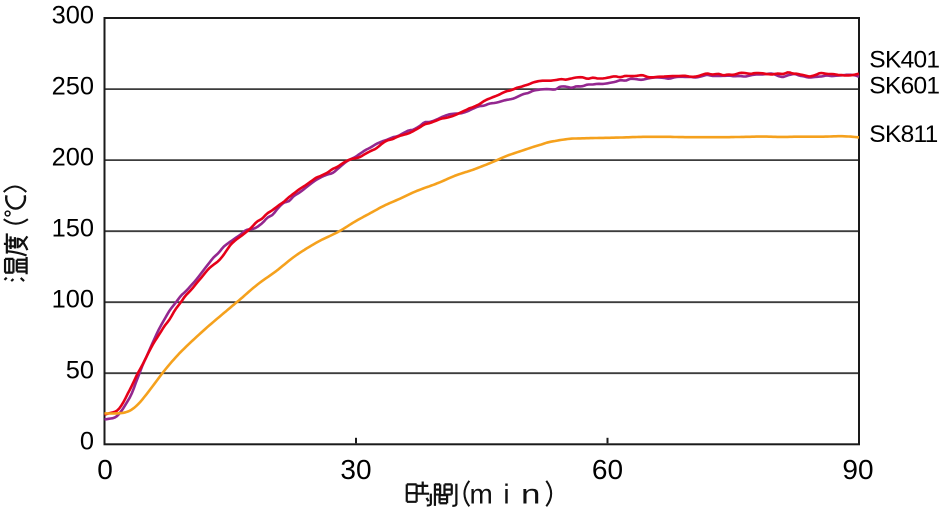 The width and height of the screenshot is (940, 518). What do you see at coordinates (355, 469) in the screenshot?
I see `svg-text: 30` at bounding box center [355, 469].